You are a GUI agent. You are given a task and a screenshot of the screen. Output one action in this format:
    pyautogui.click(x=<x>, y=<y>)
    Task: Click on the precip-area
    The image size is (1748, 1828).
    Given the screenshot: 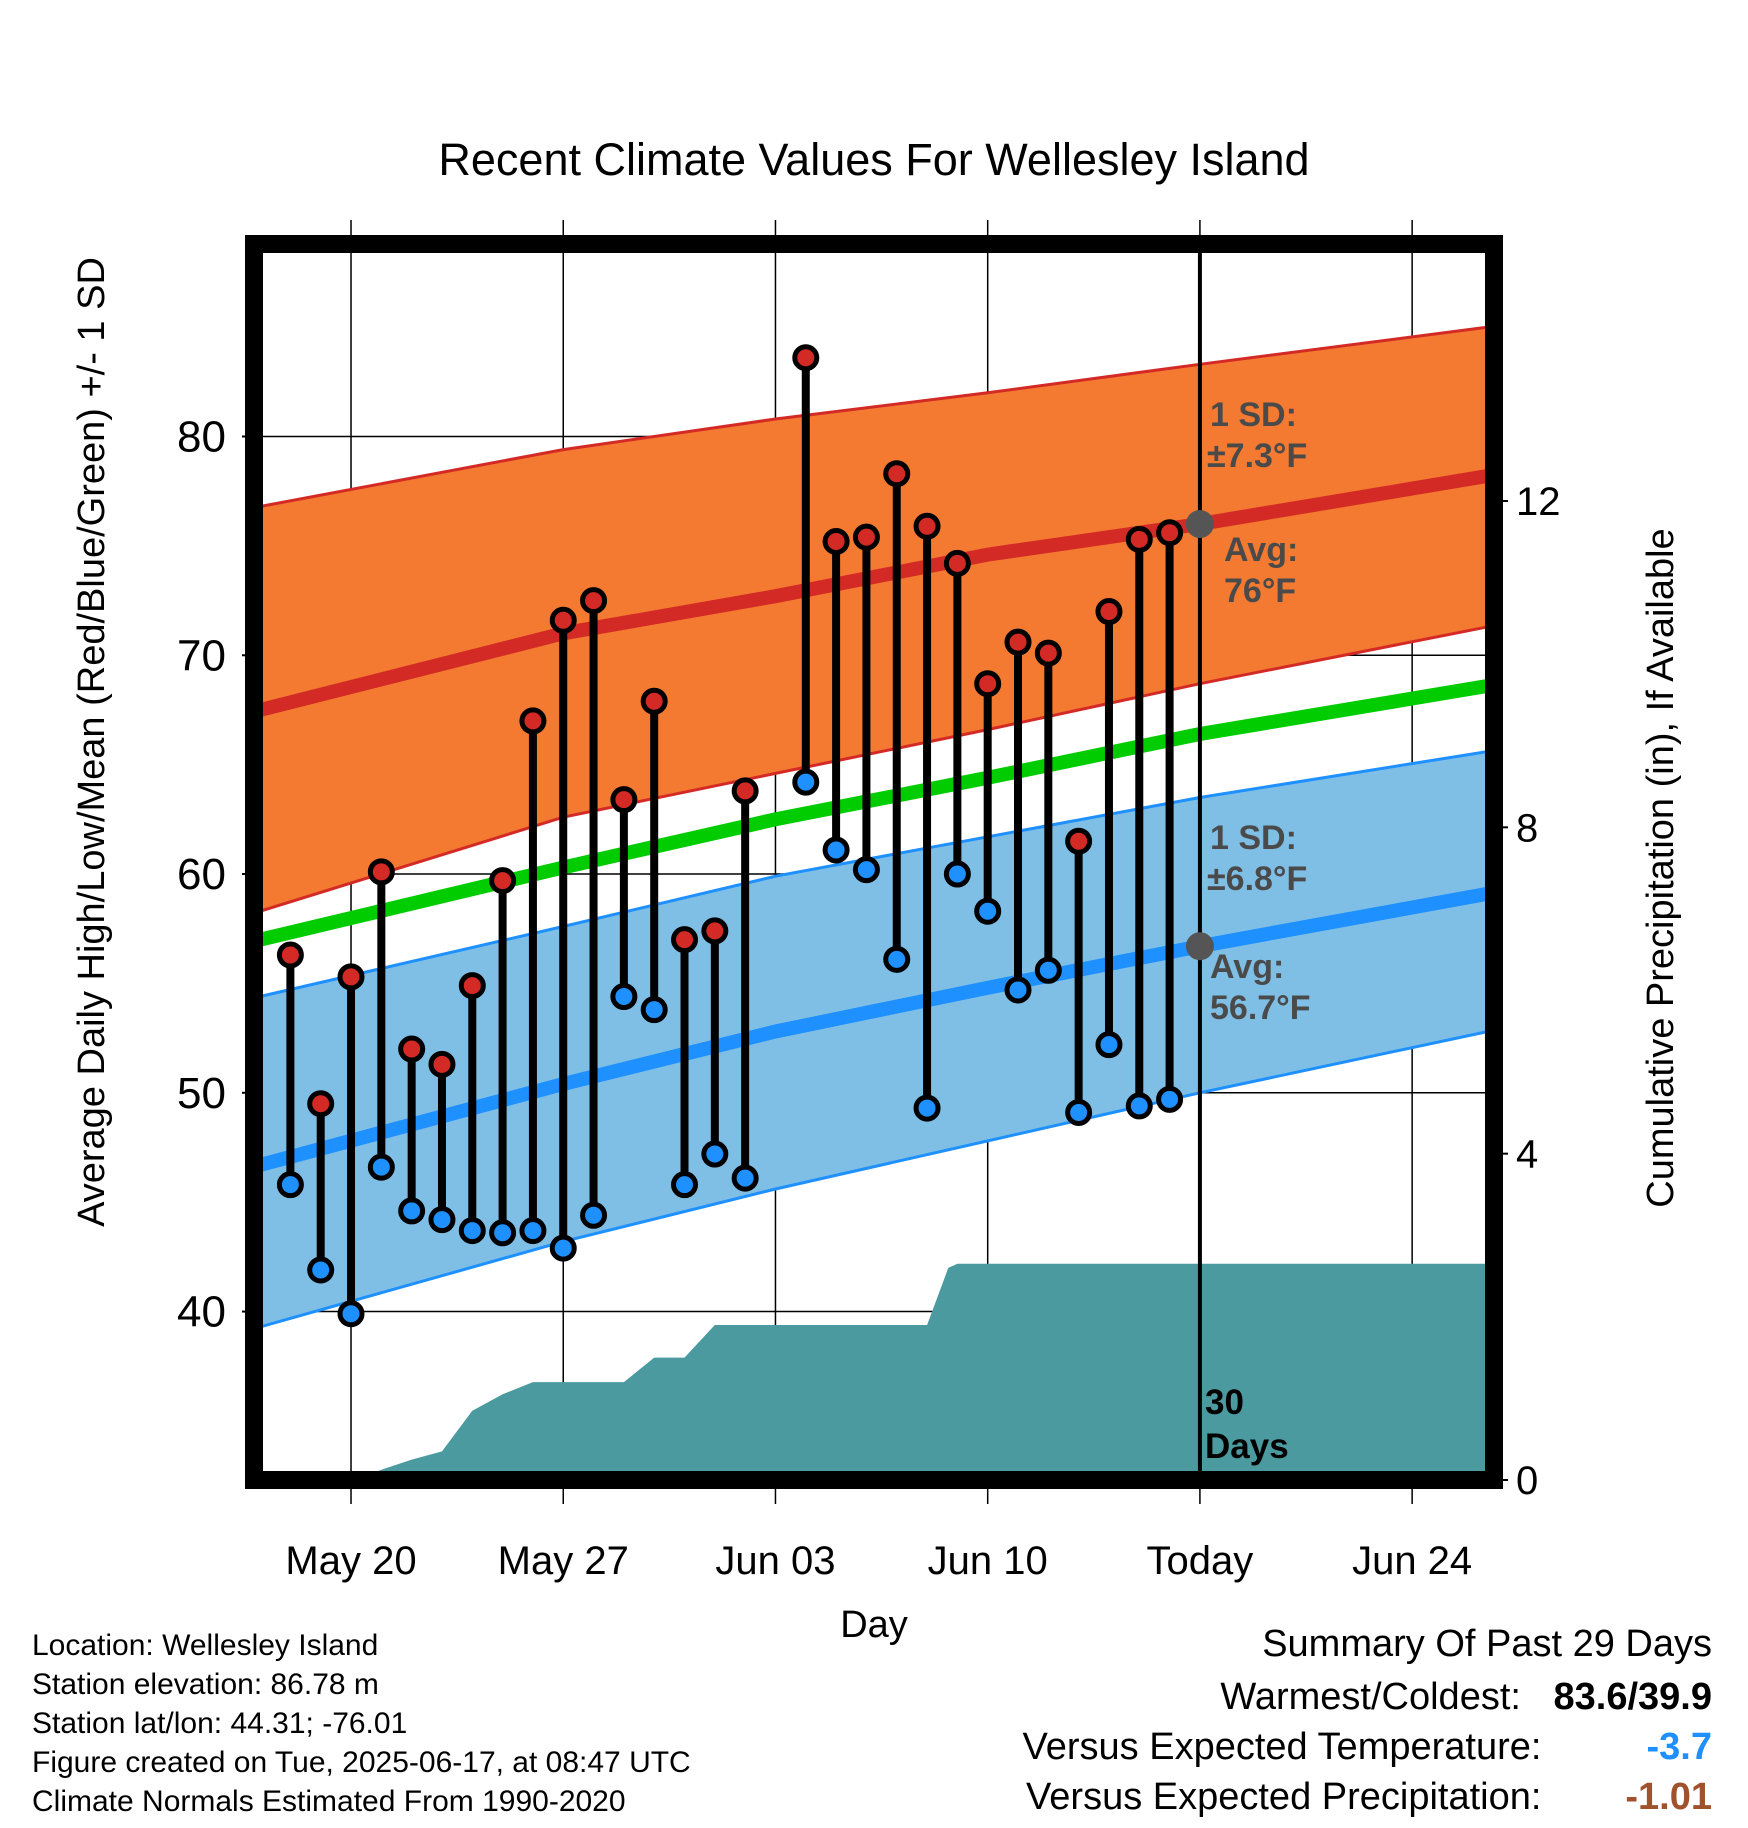 What is the action you would take?
    pyautogui.click(x=919, y=1371)
    